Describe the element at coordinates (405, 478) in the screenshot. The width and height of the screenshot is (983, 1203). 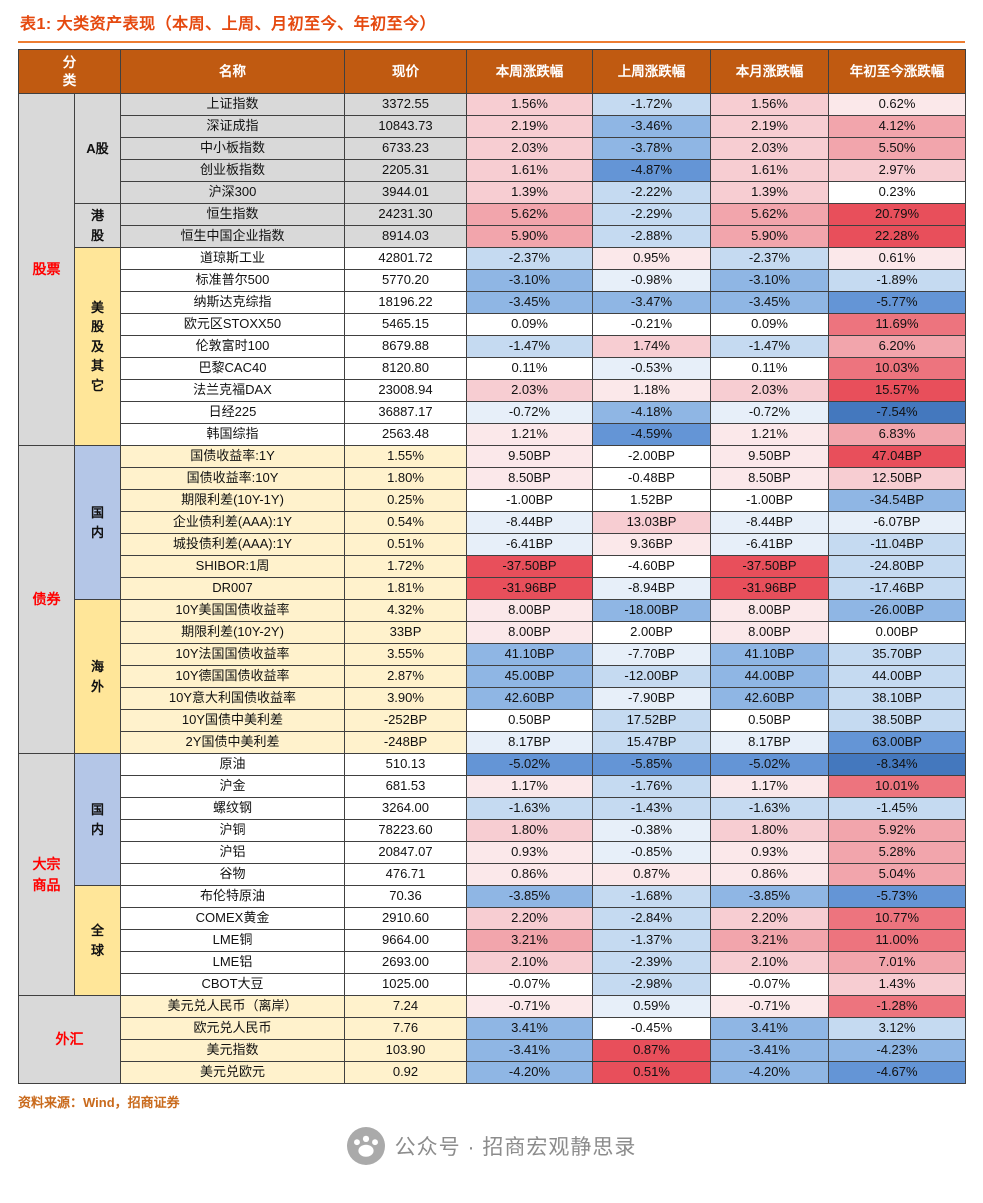
I see `price-cell: 1.80%` at that location.